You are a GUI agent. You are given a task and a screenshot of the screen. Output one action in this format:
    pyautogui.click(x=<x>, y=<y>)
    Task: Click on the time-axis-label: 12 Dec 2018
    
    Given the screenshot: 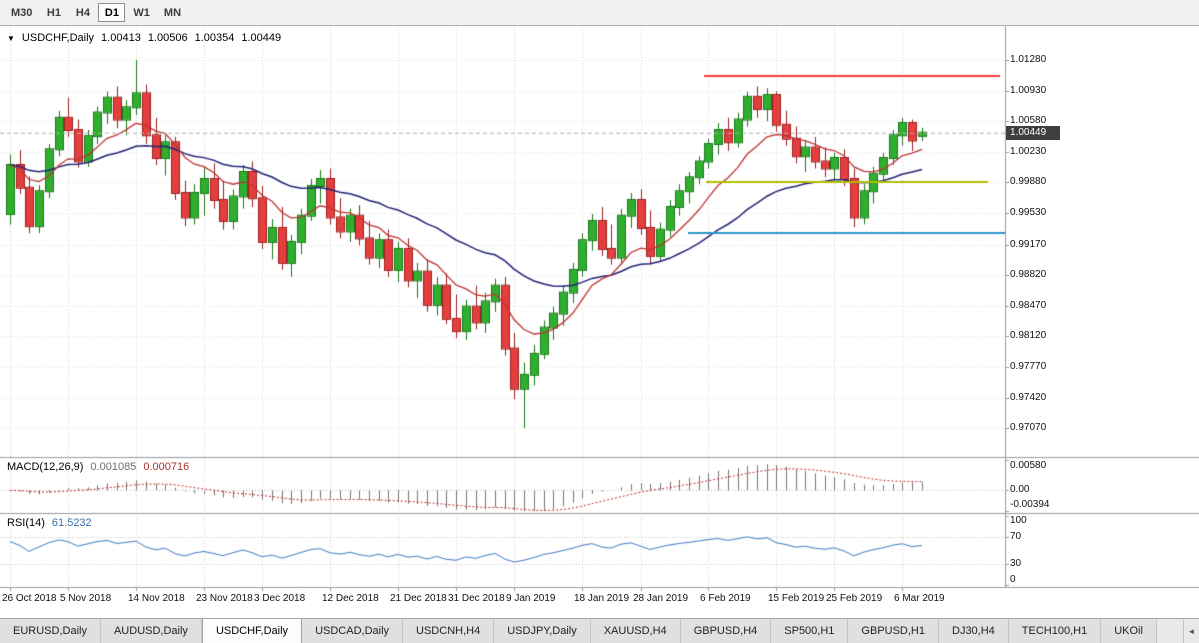 What is the action you would take?
    pyautogui.click(x=350, y=598)
    